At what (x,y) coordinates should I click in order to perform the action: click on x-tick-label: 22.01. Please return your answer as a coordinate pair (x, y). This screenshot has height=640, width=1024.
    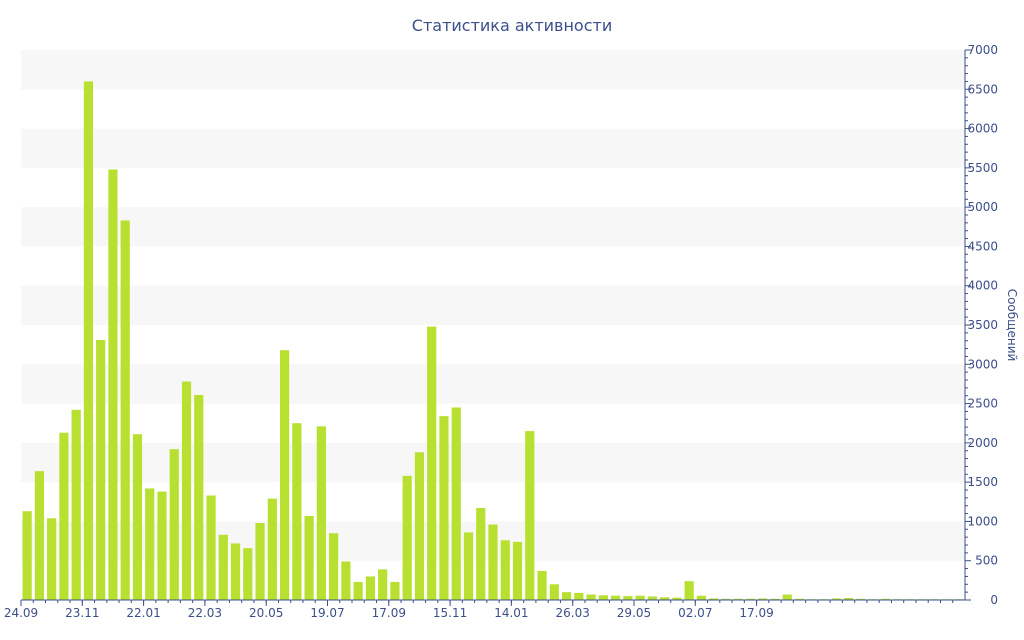
    Looking at the image, I should click on (143, 613).